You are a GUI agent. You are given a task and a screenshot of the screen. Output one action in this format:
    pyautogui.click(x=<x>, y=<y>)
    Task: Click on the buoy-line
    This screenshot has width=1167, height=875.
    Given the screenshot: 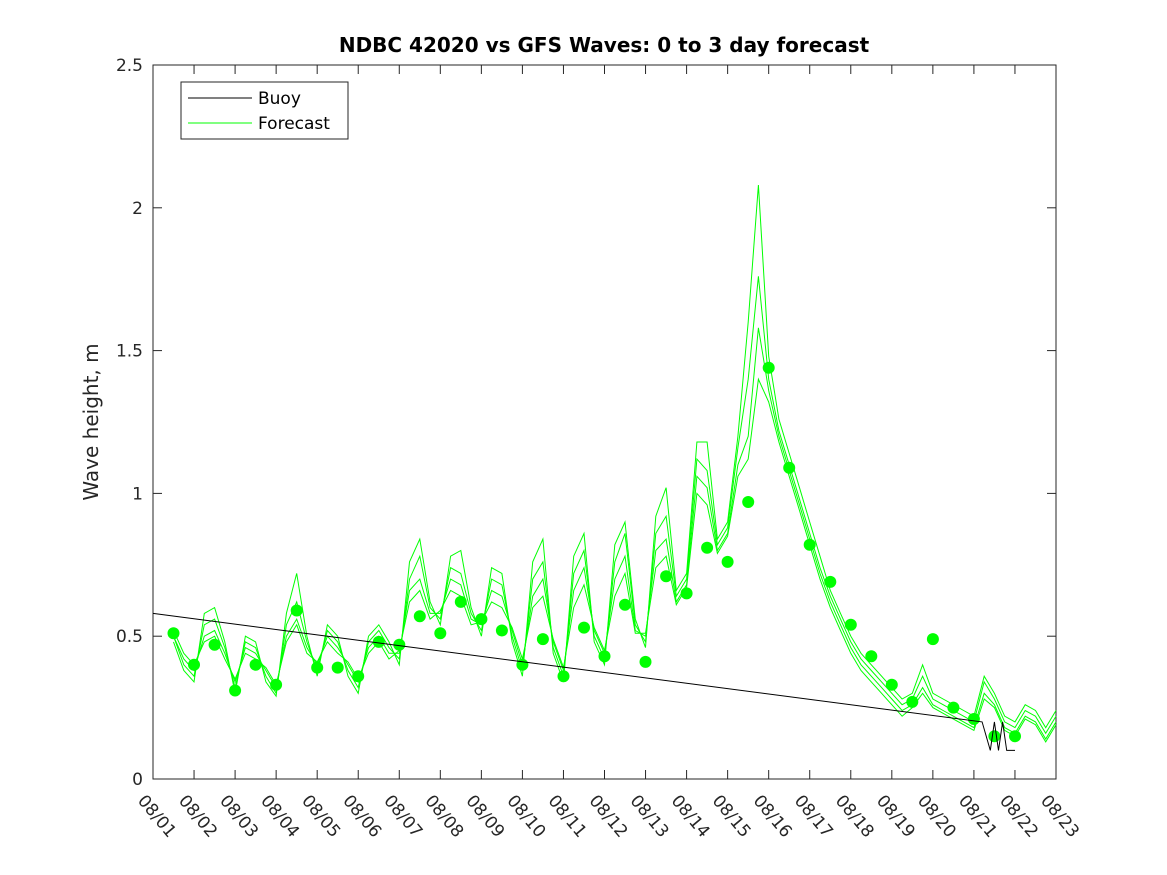 What is the action you would take?
    pyautogui.click(x=583, y=681)
    